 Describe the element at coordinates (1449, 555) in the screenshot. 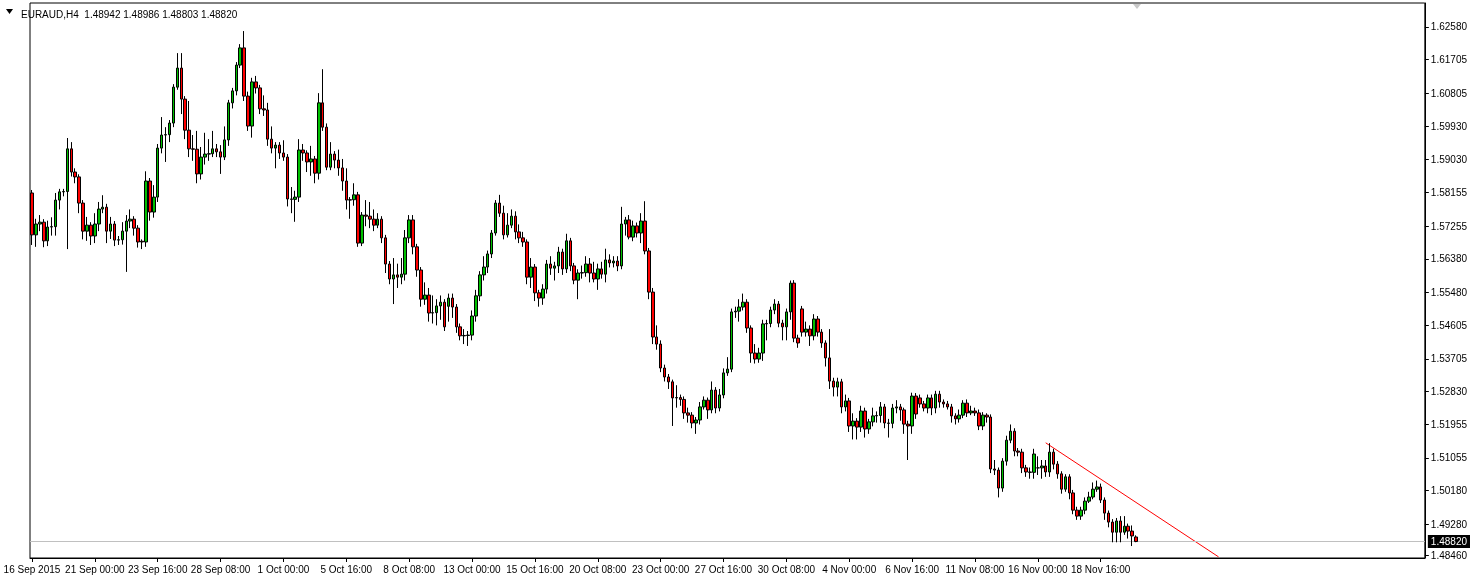

I see `y-tick-label: 1.48460` at that location.